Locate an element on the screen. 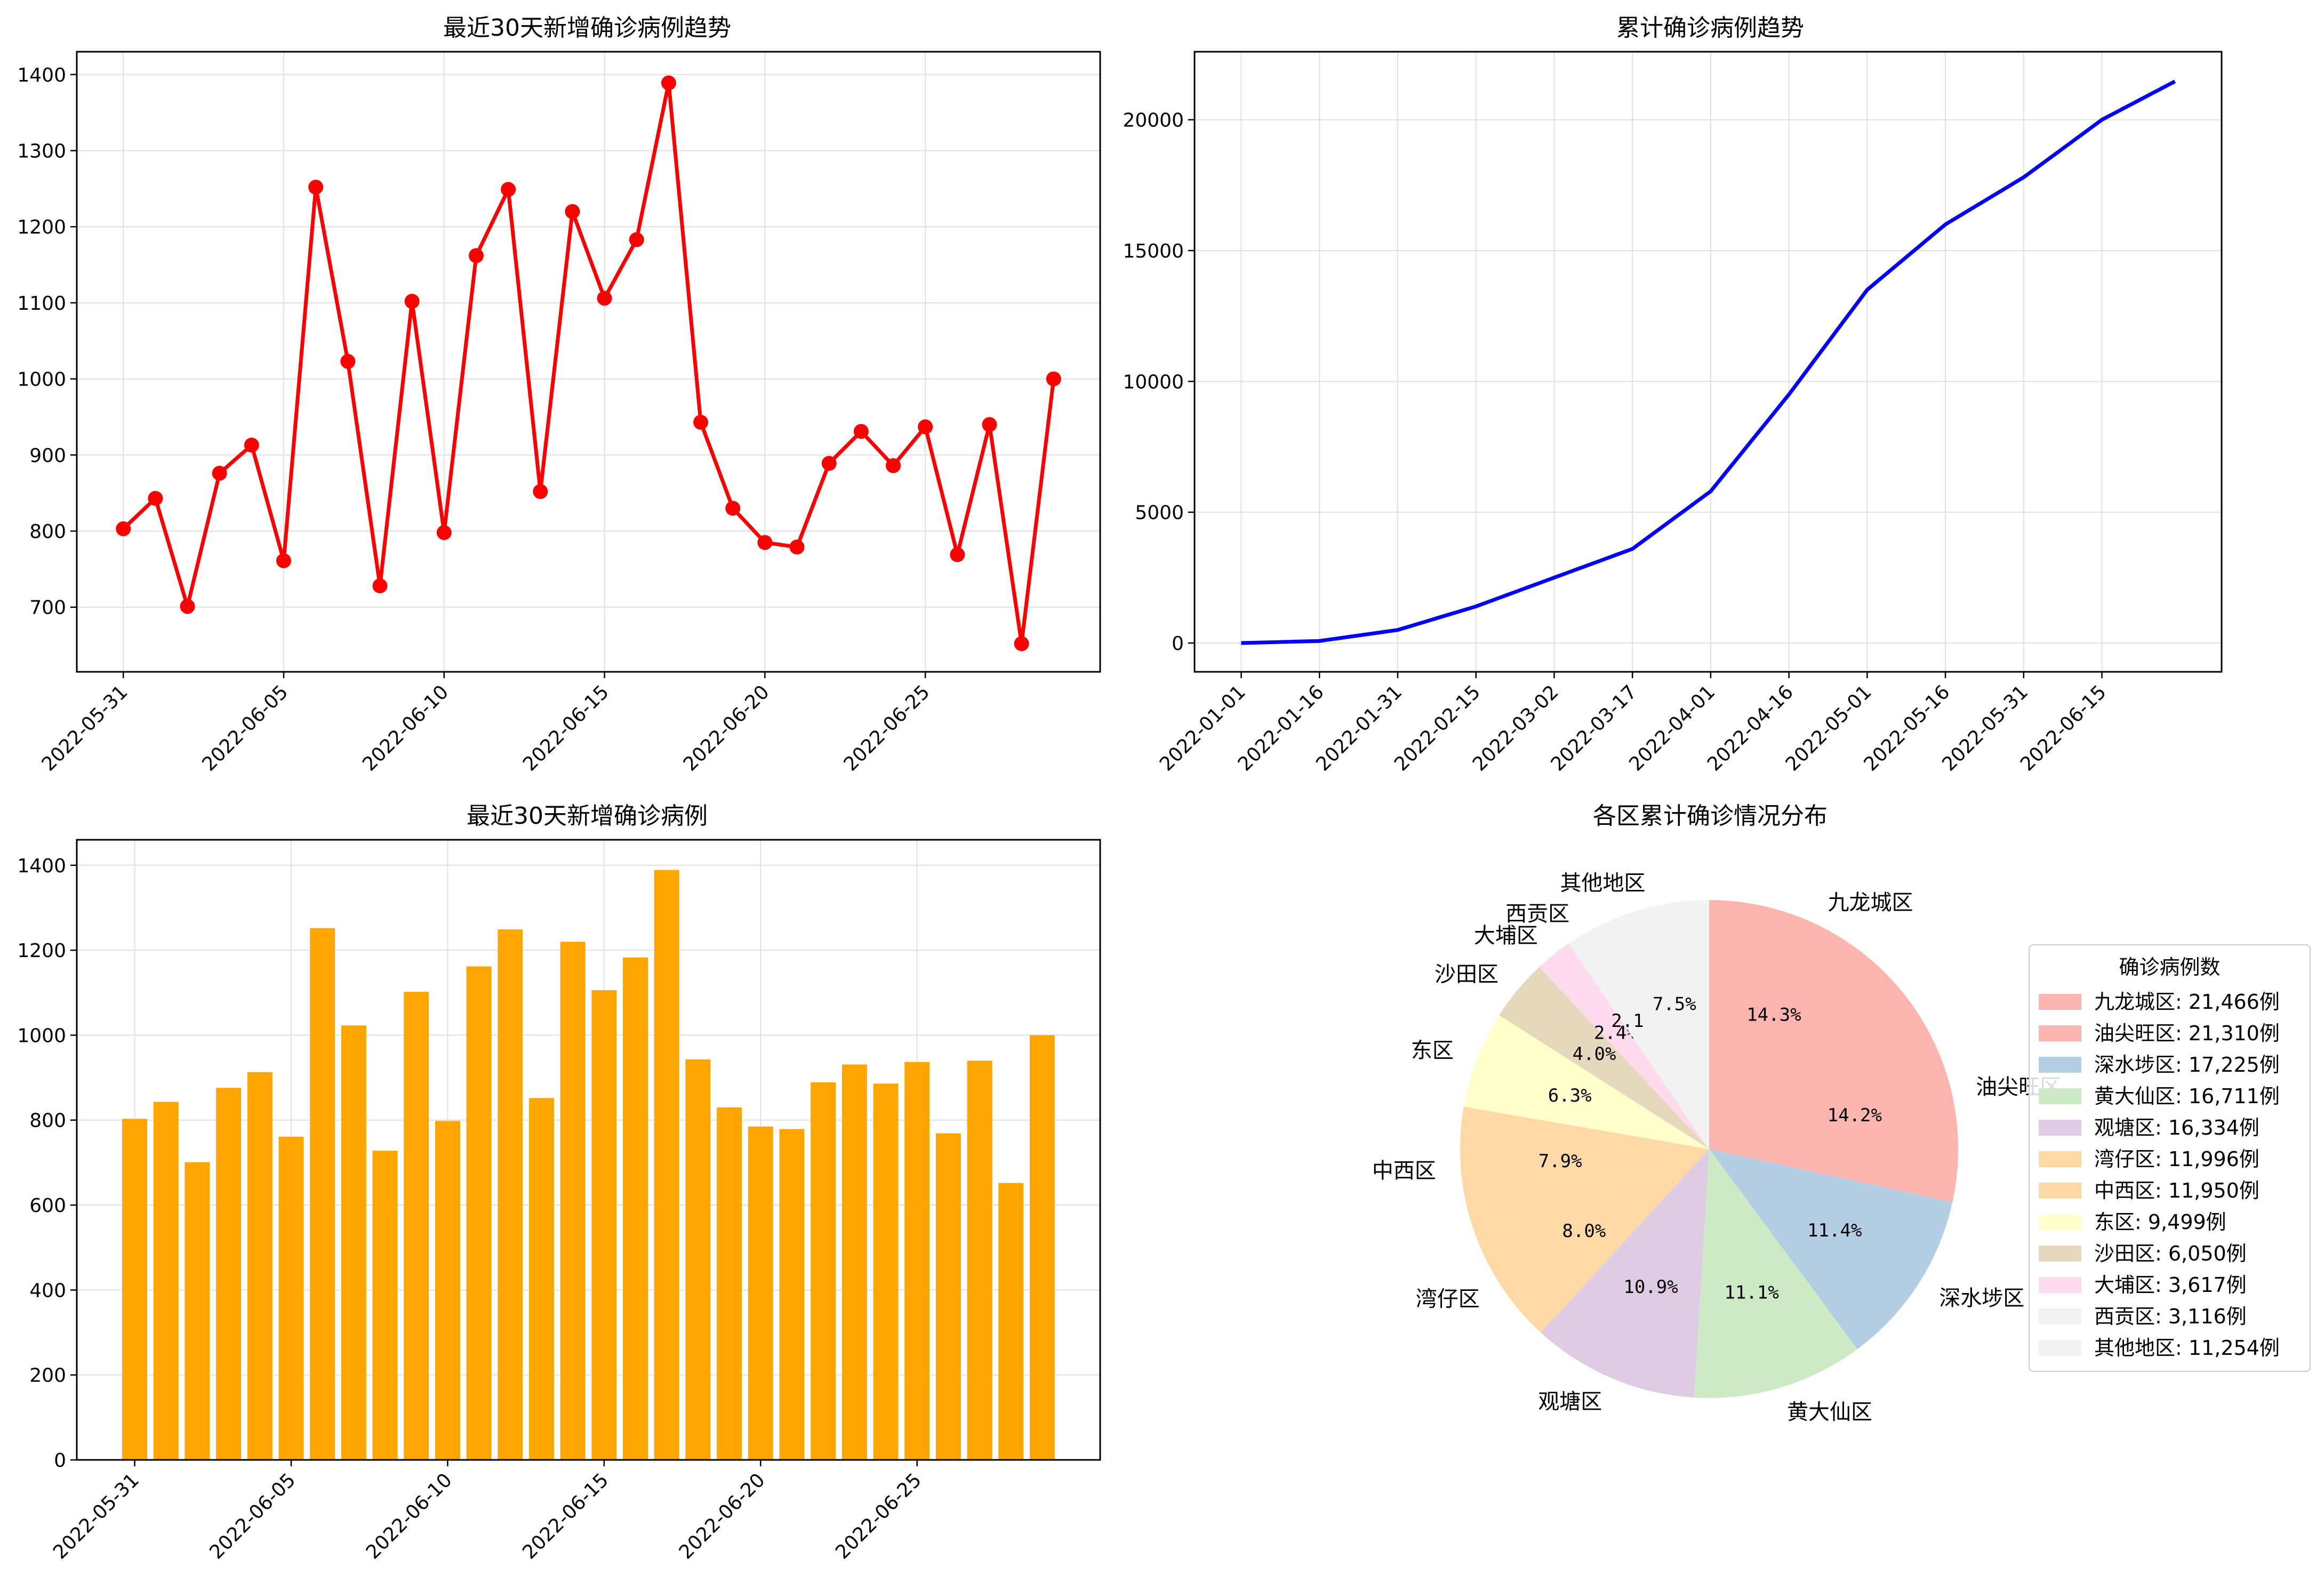  legend-entry: 中西区: 11,950例 is located at coordinates (2176, 1191).